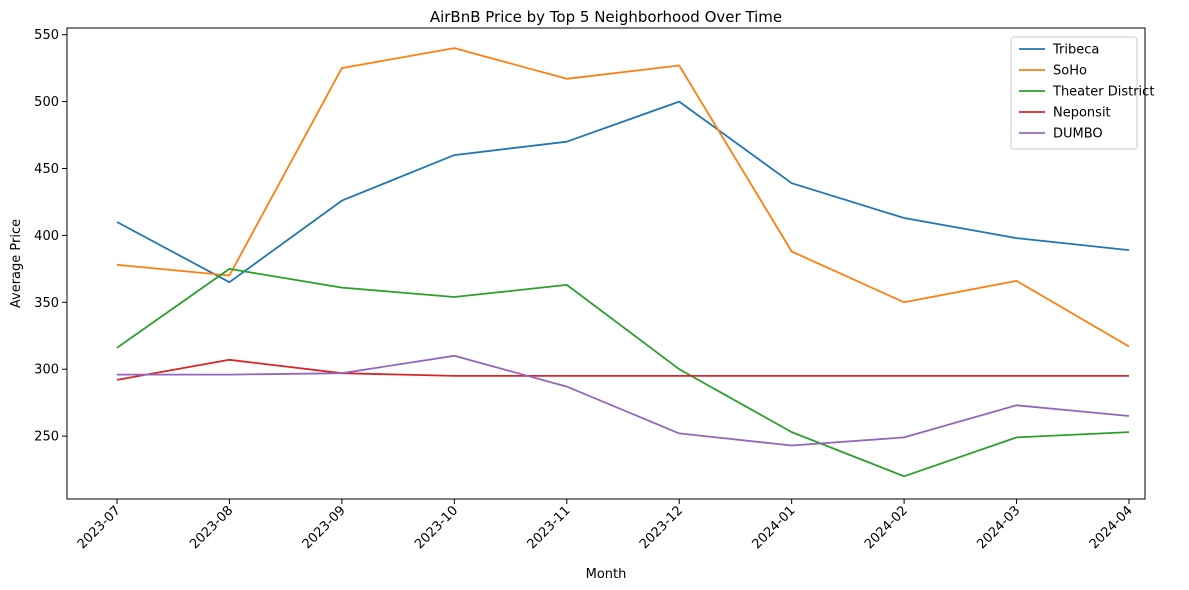 This screenshot has height=590, width=1189. I want to click on y-axis-label: Average Price, so click(16, 263).